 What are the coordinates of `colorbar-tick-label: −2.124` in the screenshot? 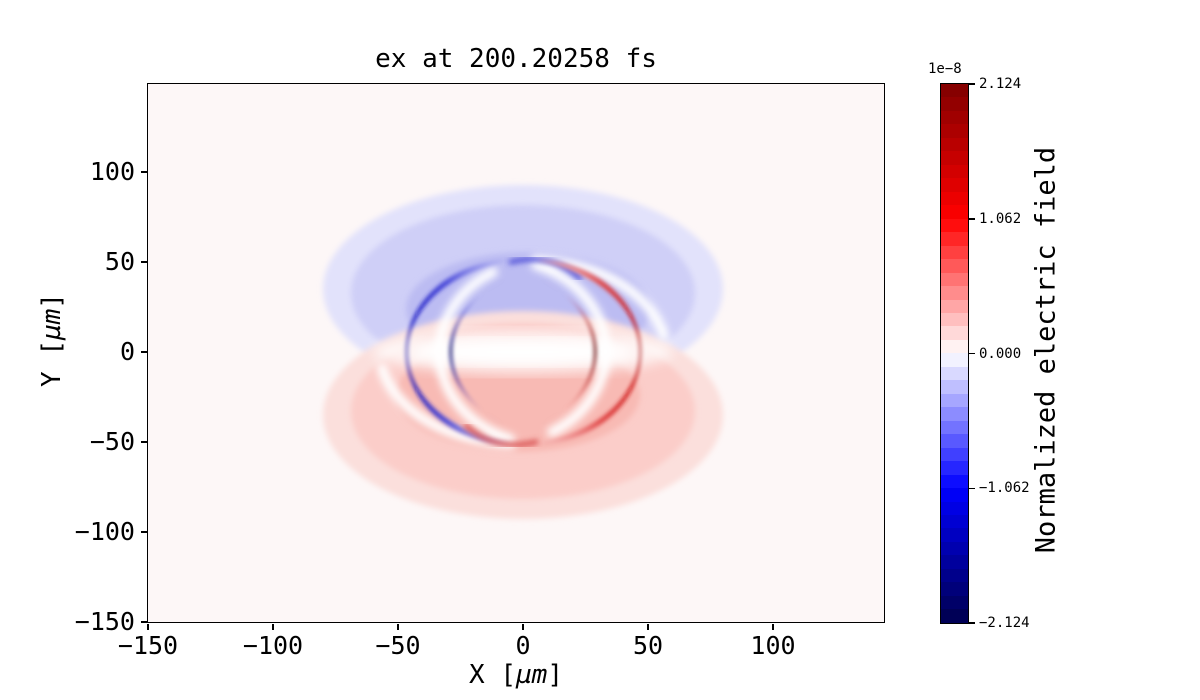 It's located at (1004, 623).